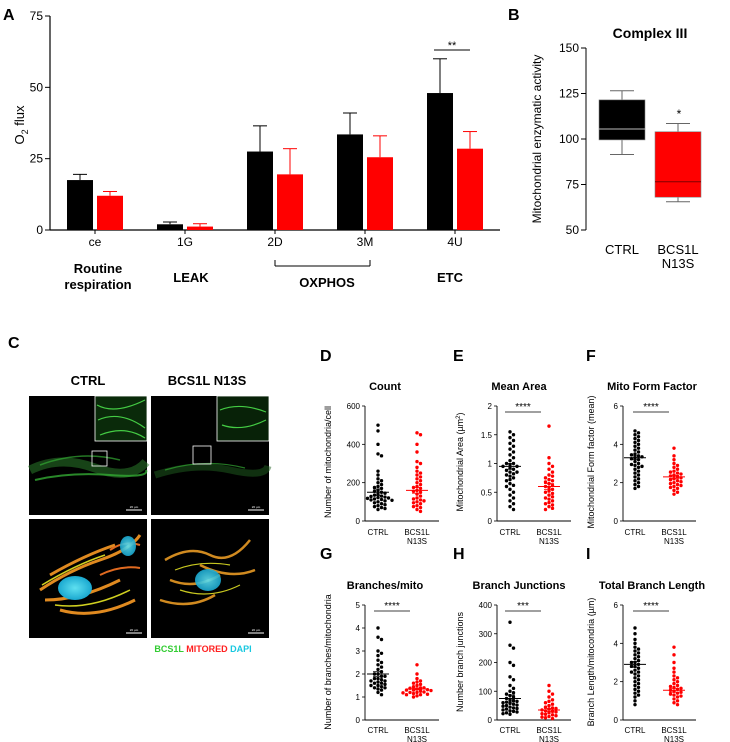 Image resolution: width=730 pixels, height=742 pixels. Describe the element at coordinates (616, 444) in the screenshot. I see `y-tick-label-f: 4` at that location.